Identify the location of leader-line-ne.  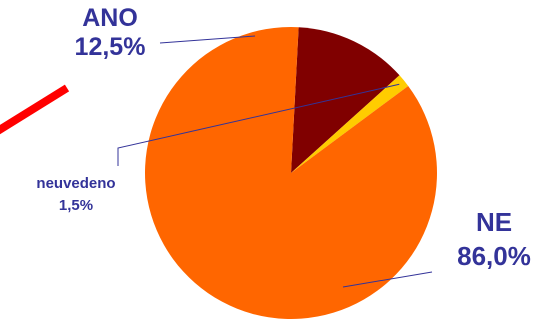
(387, 279).